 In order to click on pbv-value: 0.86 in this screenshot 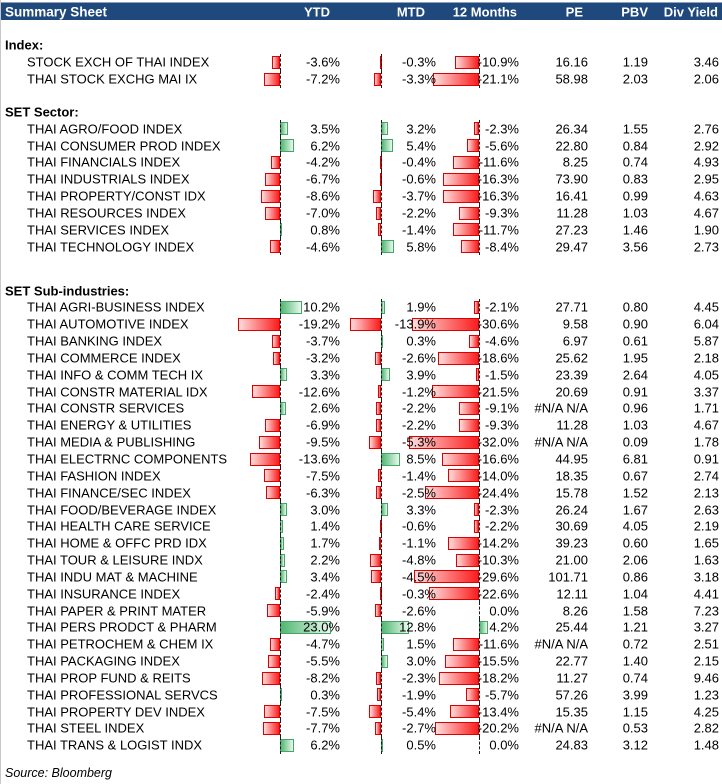, I will do `click(635, 577)`.